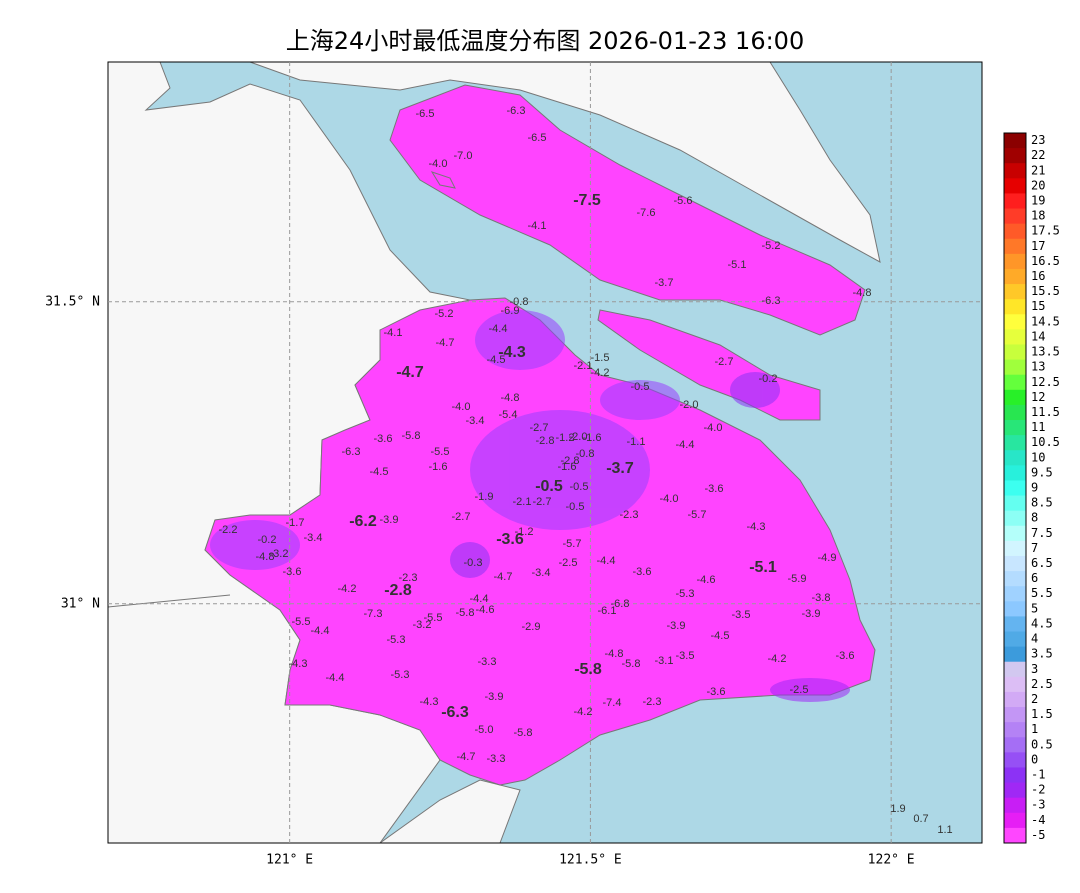 This screenshot has height=893, width=1080. I want to click on colorbar-label: 14.5, so click(1045, 321).